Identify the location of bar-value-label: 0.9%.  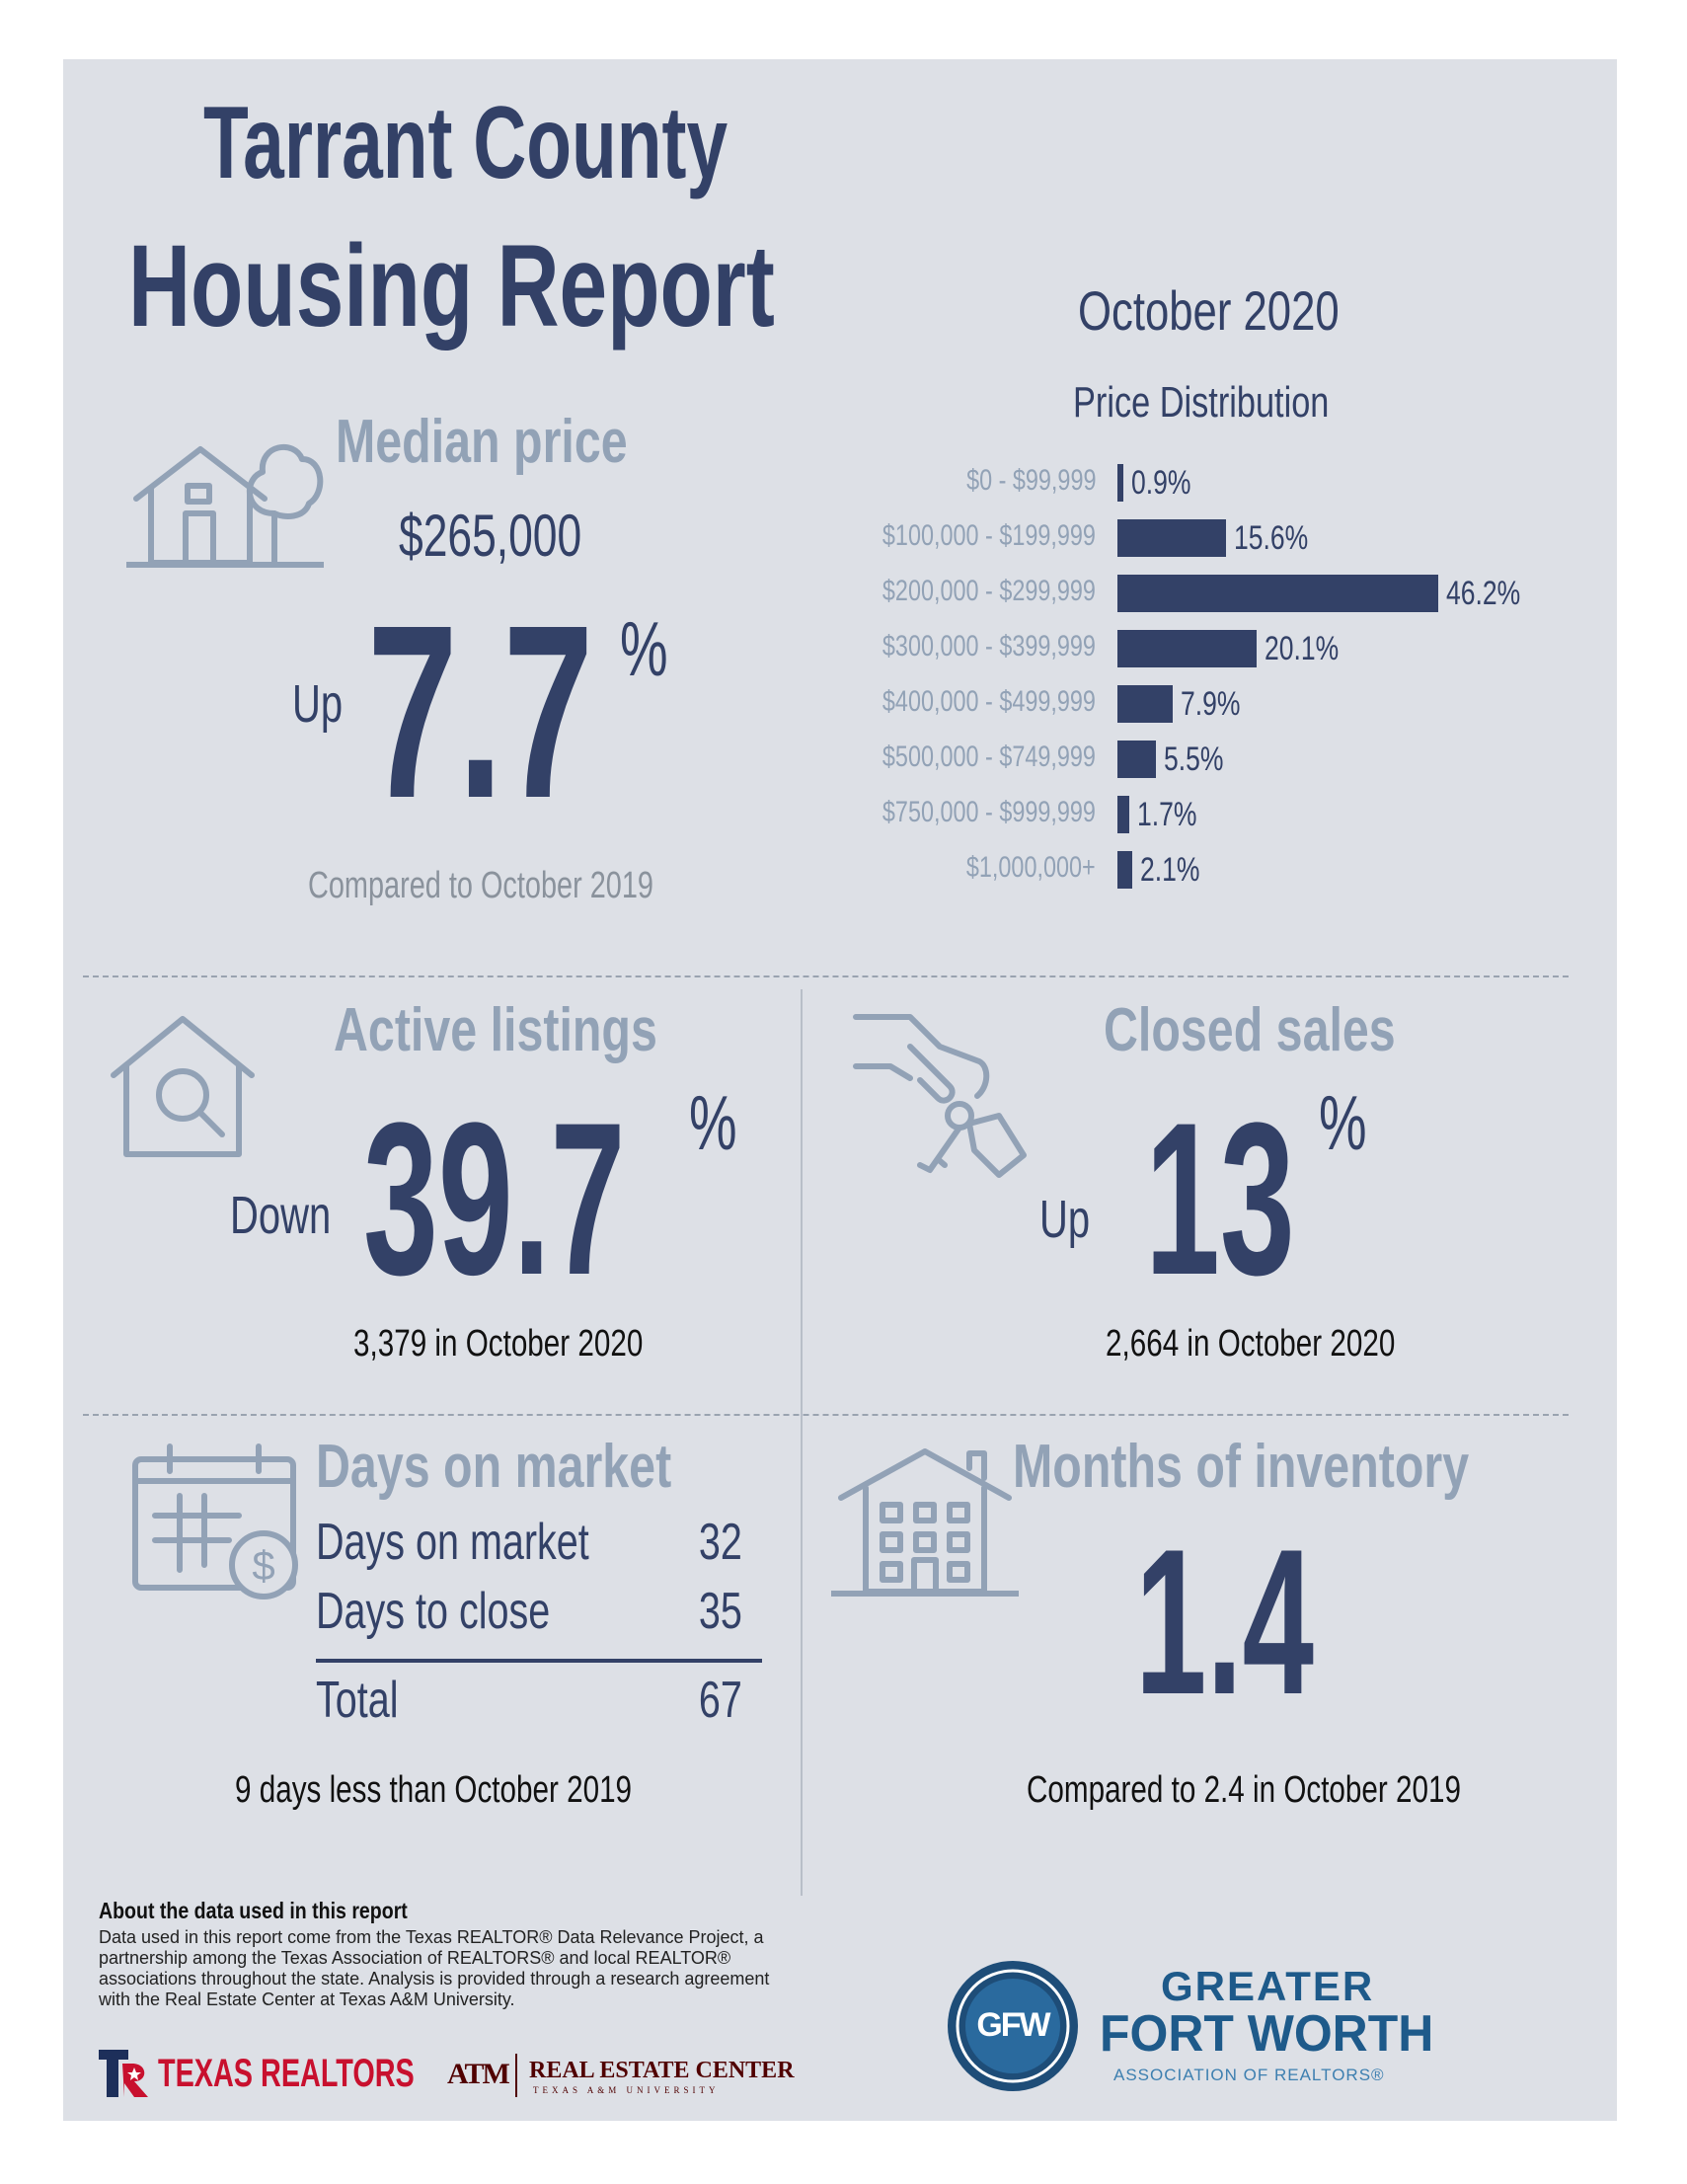
(1161, 483).